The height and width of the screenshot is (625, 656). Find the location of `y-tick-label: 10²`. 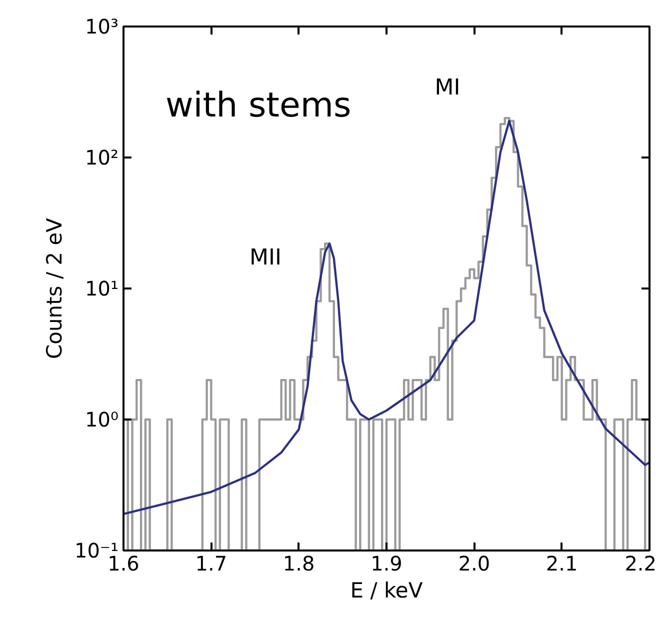

y-tick-label: 10² is located at coordinates (101, 158).